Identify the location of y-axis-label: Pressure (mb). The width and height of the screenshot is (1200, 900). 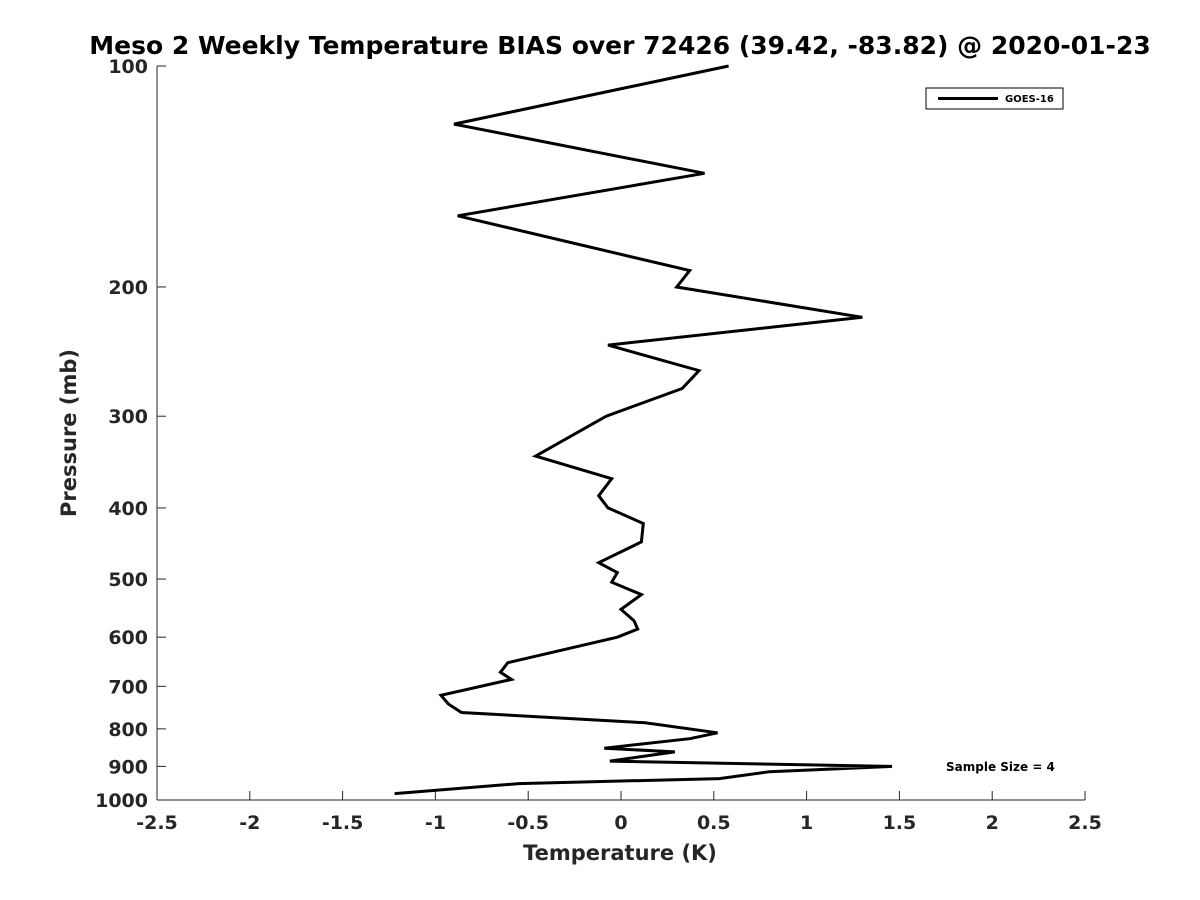
(69, 433).